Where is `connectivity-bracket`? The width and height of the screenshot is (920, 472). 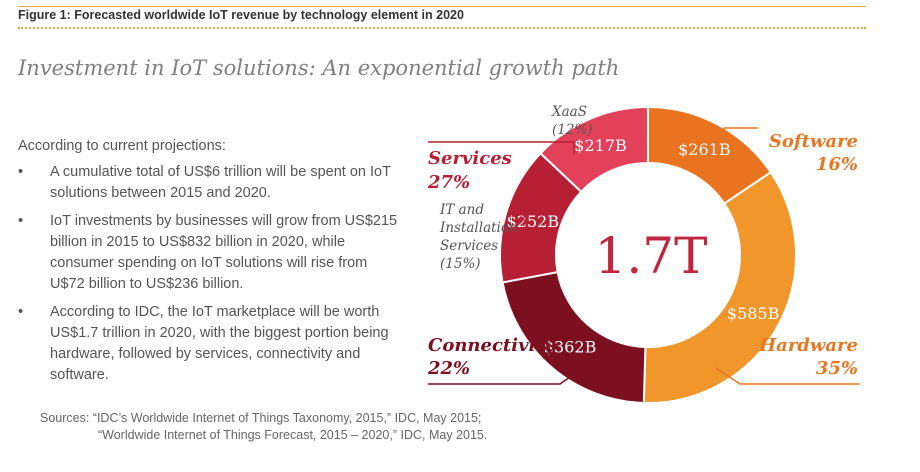 connectivity-bracket is located at coordinates (504, 377).